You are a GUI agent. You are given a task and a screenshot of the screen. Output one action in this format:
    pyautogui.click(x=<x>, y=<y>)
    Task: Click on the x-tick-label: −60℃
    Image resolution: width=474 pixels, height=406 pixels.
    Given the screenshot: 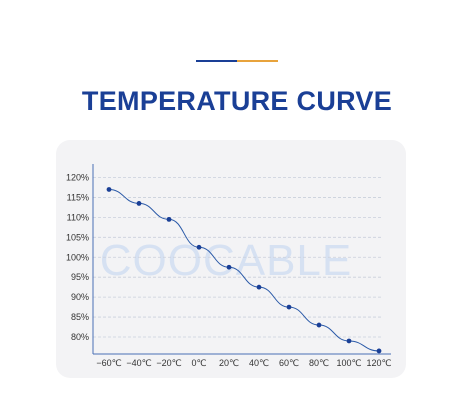 What is the action you would take?
    pyautogui.click(x=108, y=363)
    